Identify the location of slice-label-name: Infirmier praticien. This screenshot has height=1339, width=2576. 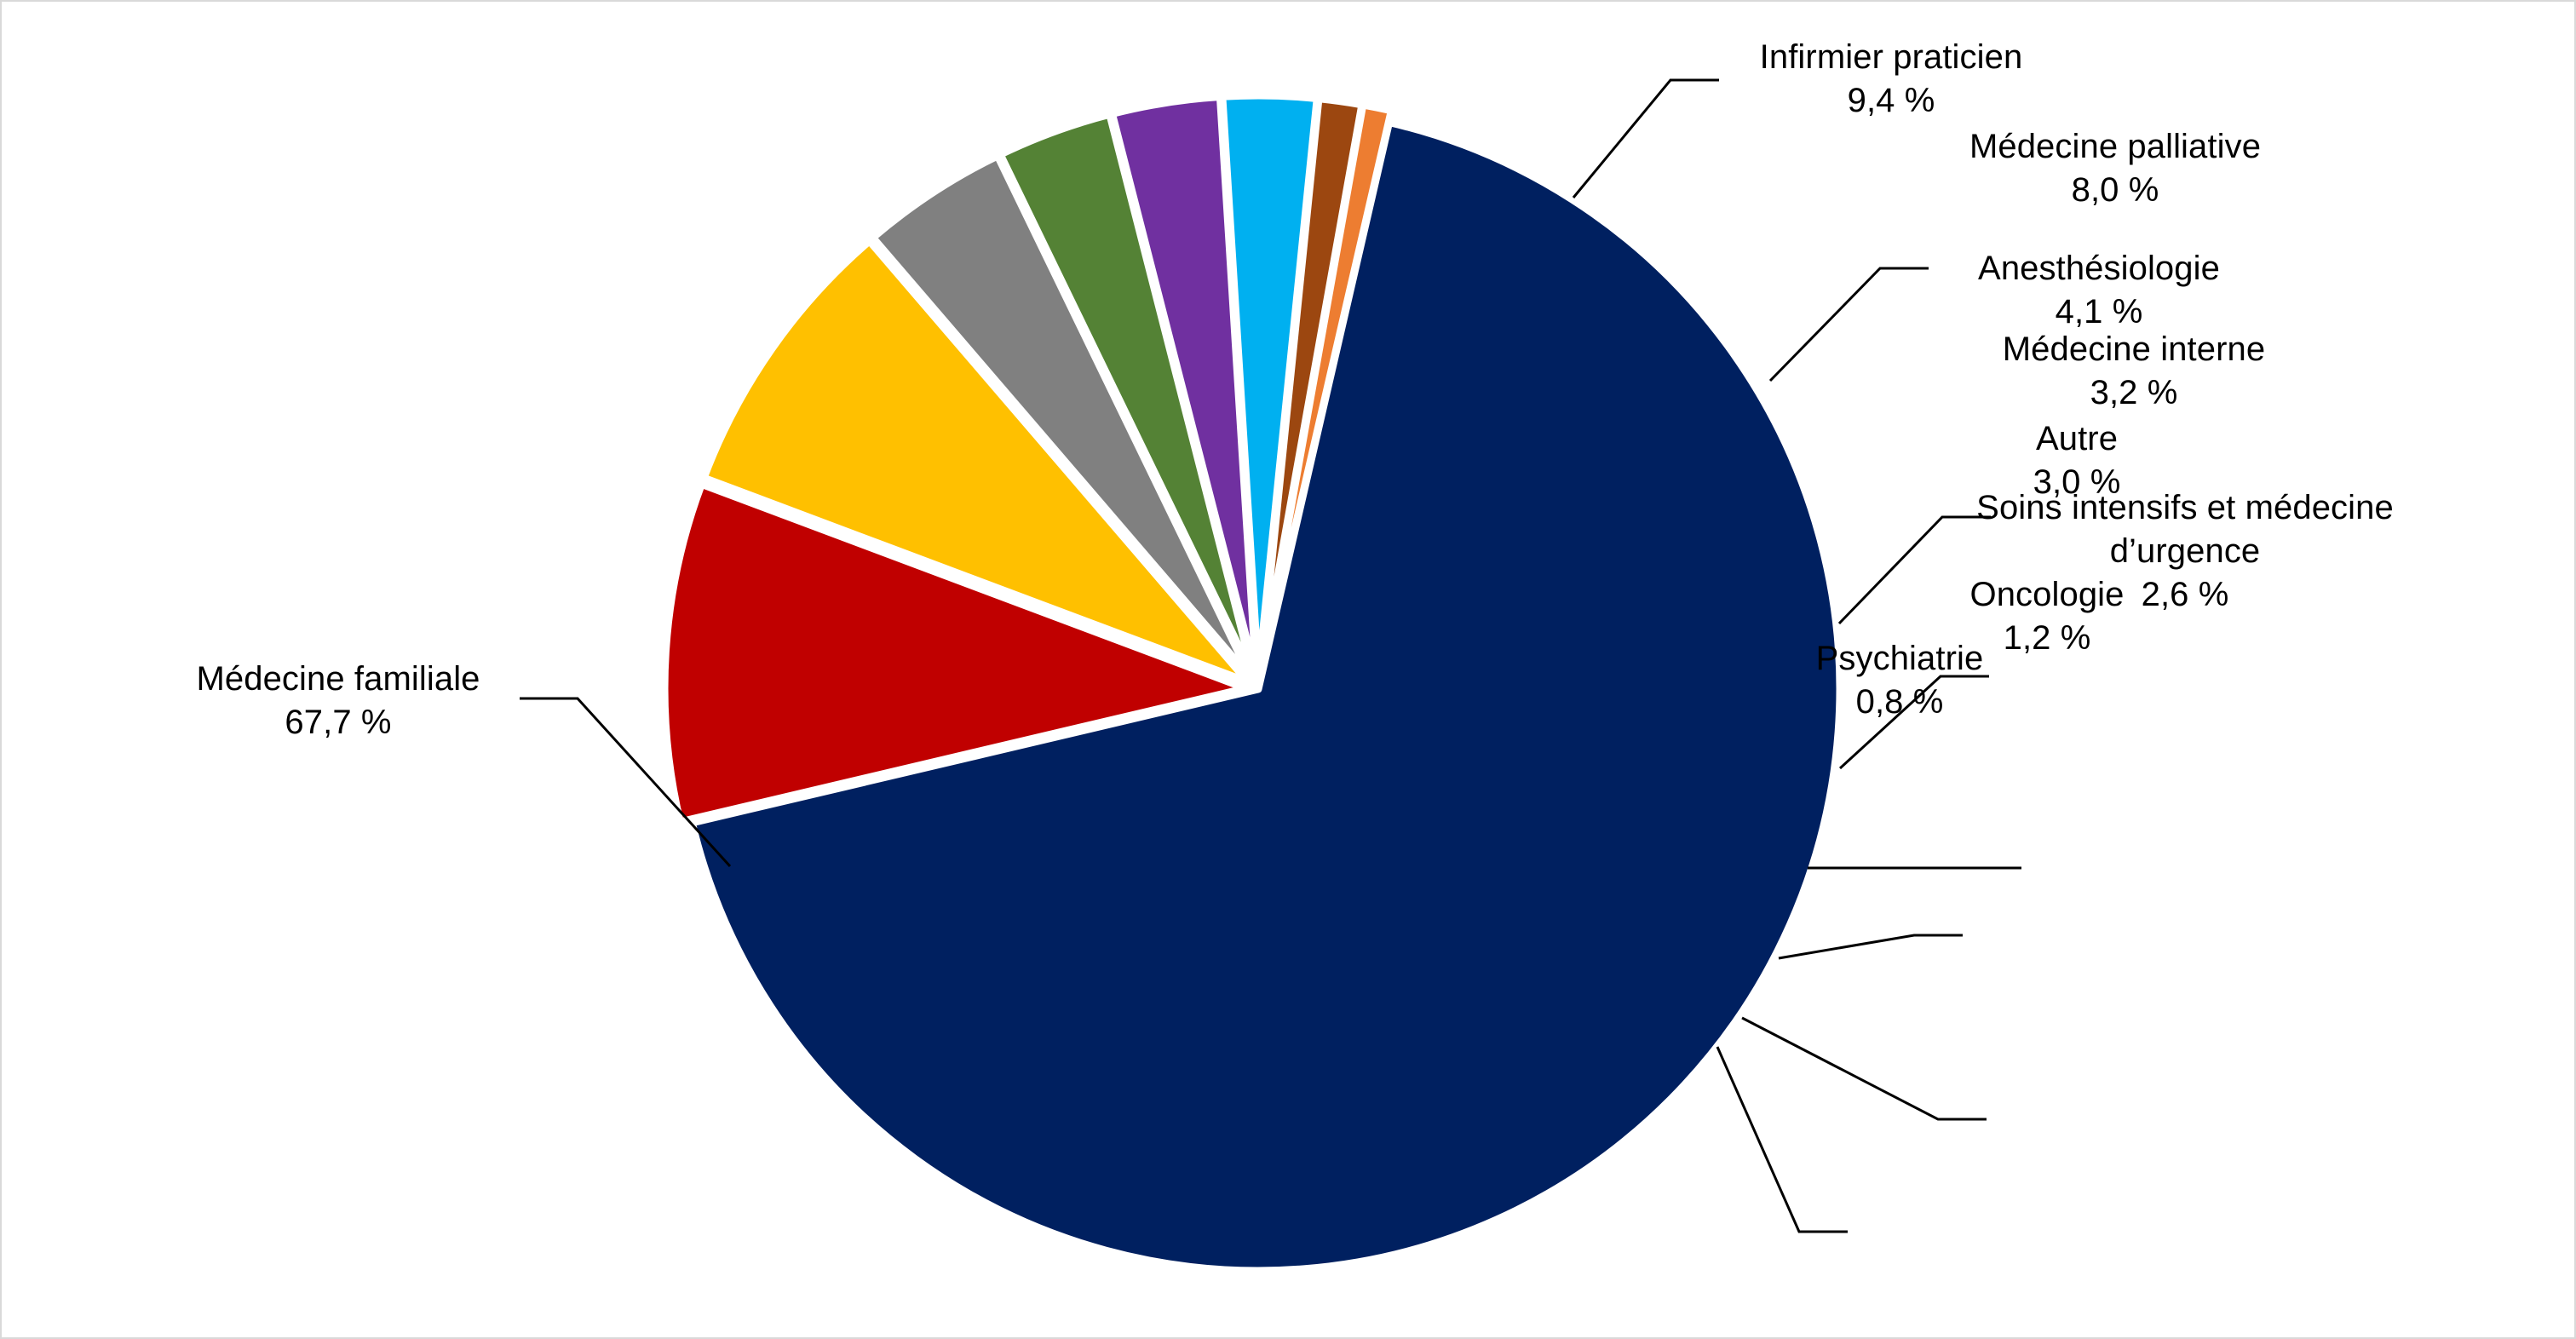
(1891, 57).